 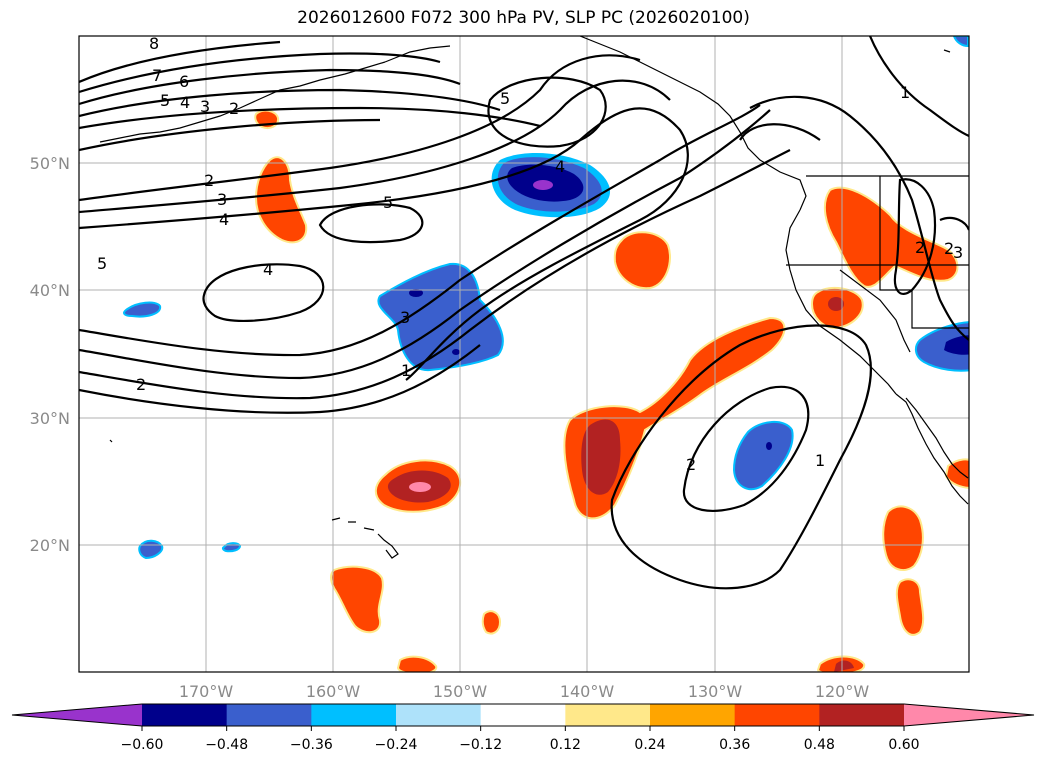 I want to click on colorbar-tick-label: 0.36, so click(x=734, y=745).